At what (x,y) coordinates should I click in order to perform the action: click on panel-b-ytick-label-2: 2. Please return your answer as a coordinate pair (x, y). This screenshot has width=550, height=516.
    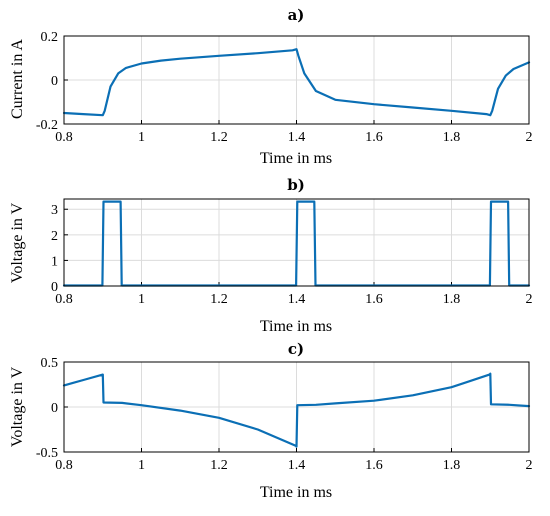
    Looking at the image, I should click on (54, 236).